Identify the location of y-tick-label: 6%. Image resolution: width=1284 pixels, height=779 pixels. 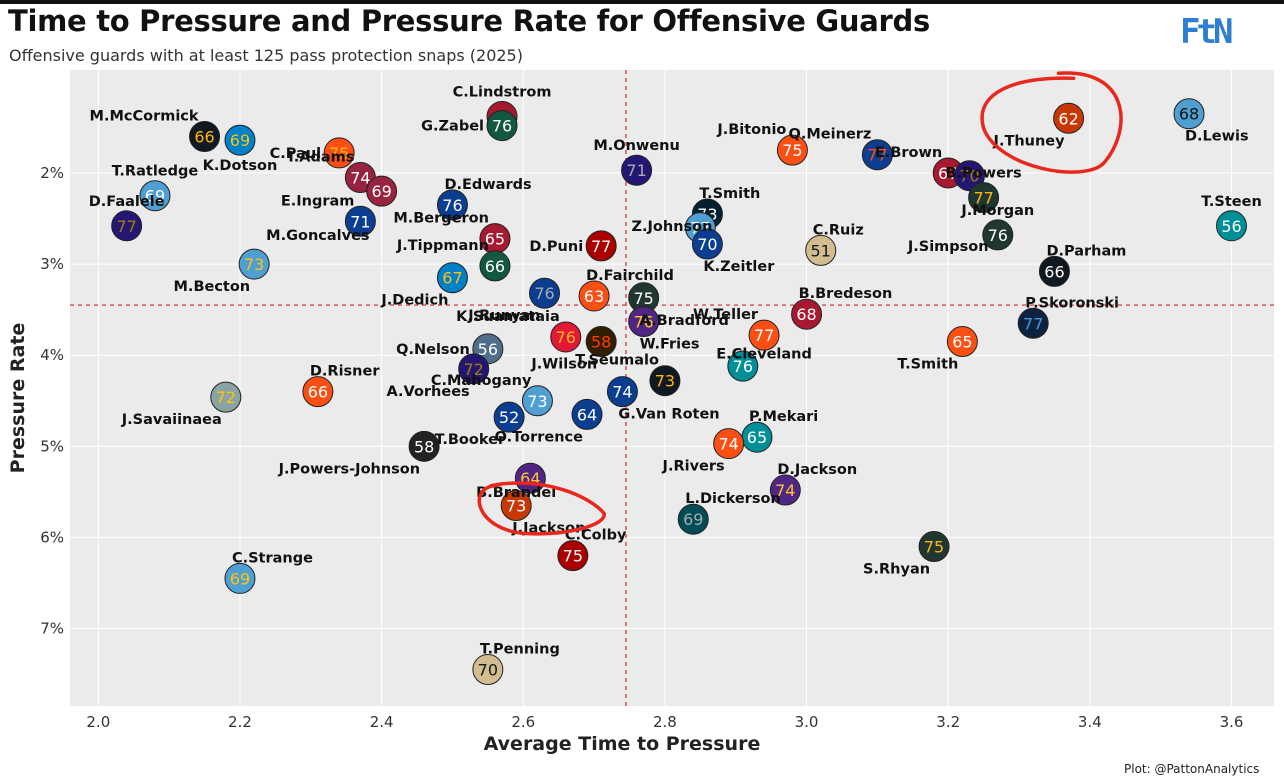
(52, 537).